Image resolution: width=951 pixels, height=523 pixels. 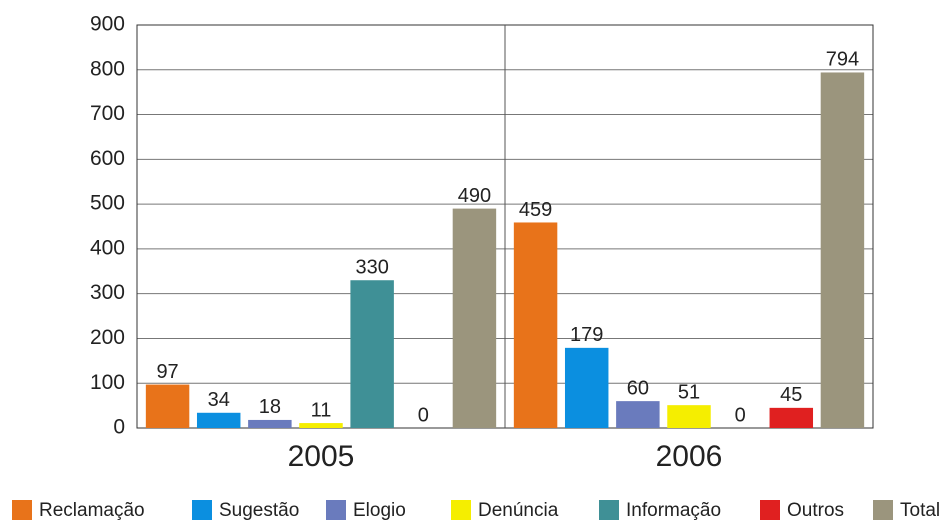 I want to click on y-tick-label: 600, so click(x=107, y=158).